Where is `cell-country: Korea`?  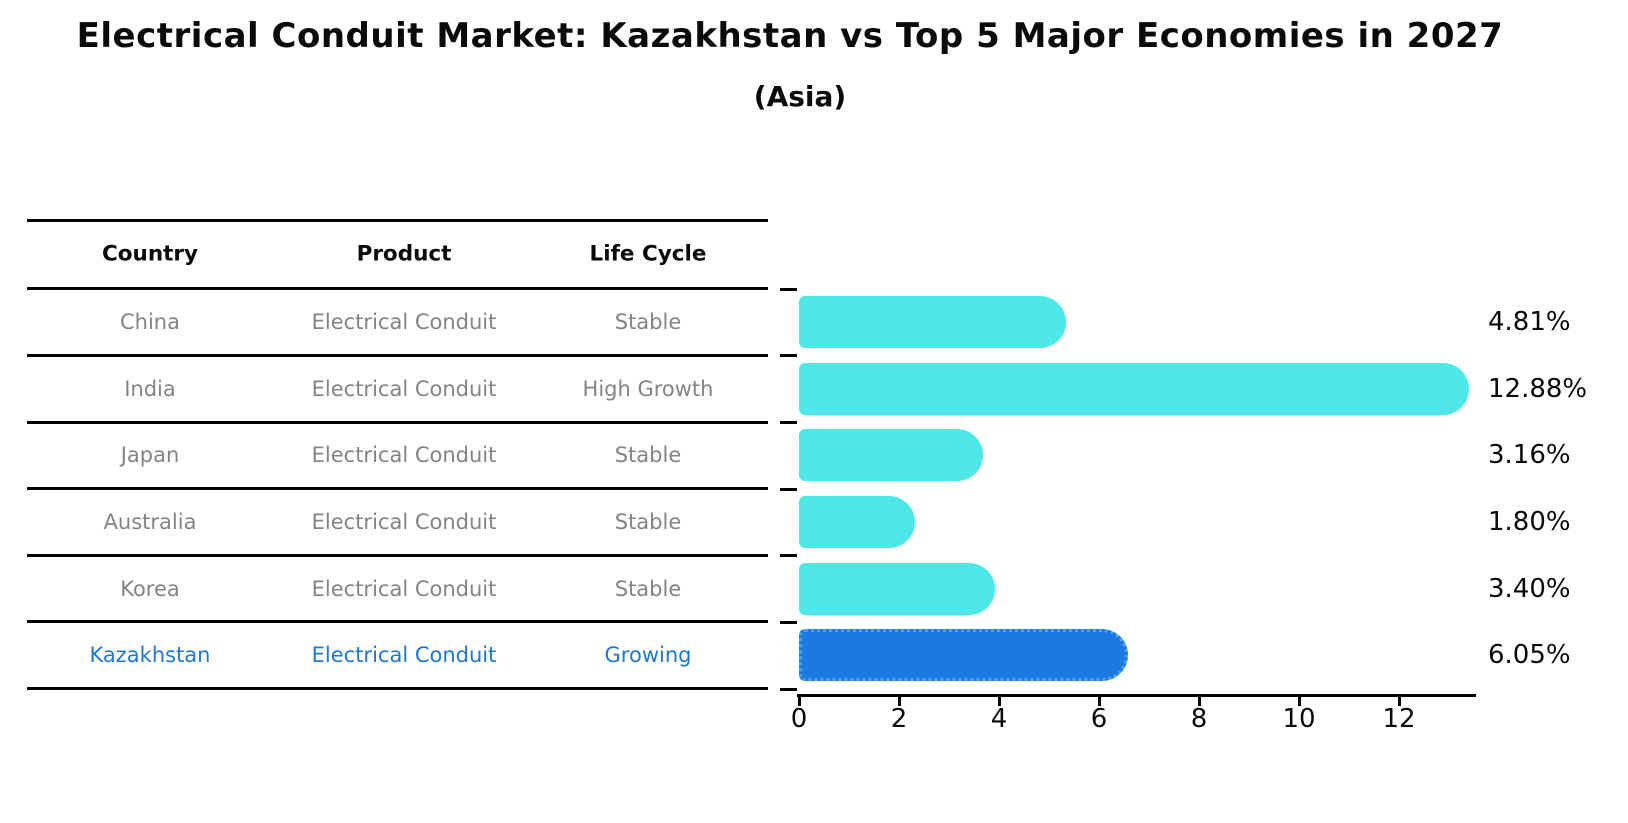 cell-country: Korea is located at coordinates (150, 589).